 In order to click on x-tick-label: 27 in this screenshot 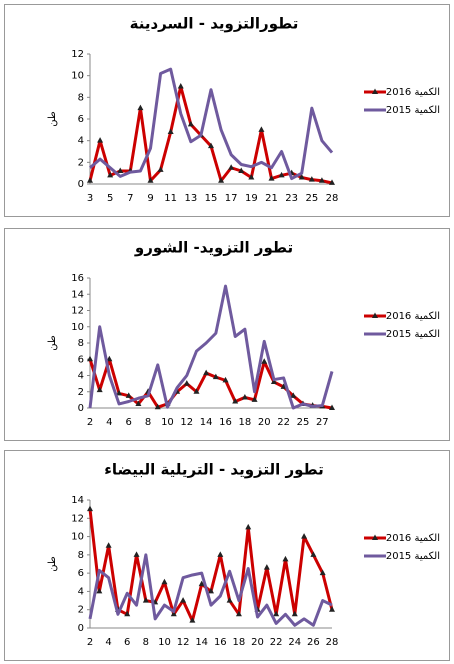, I will do `click(322, 422)`.